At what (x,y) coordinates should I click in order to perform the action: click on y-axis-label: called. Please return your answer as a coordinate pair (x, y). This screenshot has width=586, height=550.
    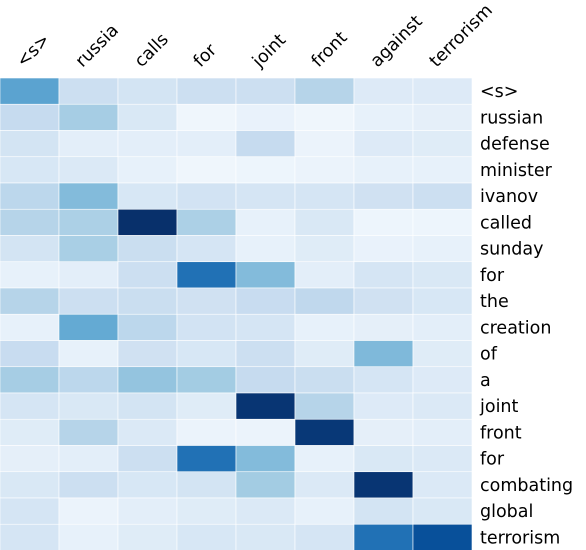
    Looking at the image, I should click on (506, 223).